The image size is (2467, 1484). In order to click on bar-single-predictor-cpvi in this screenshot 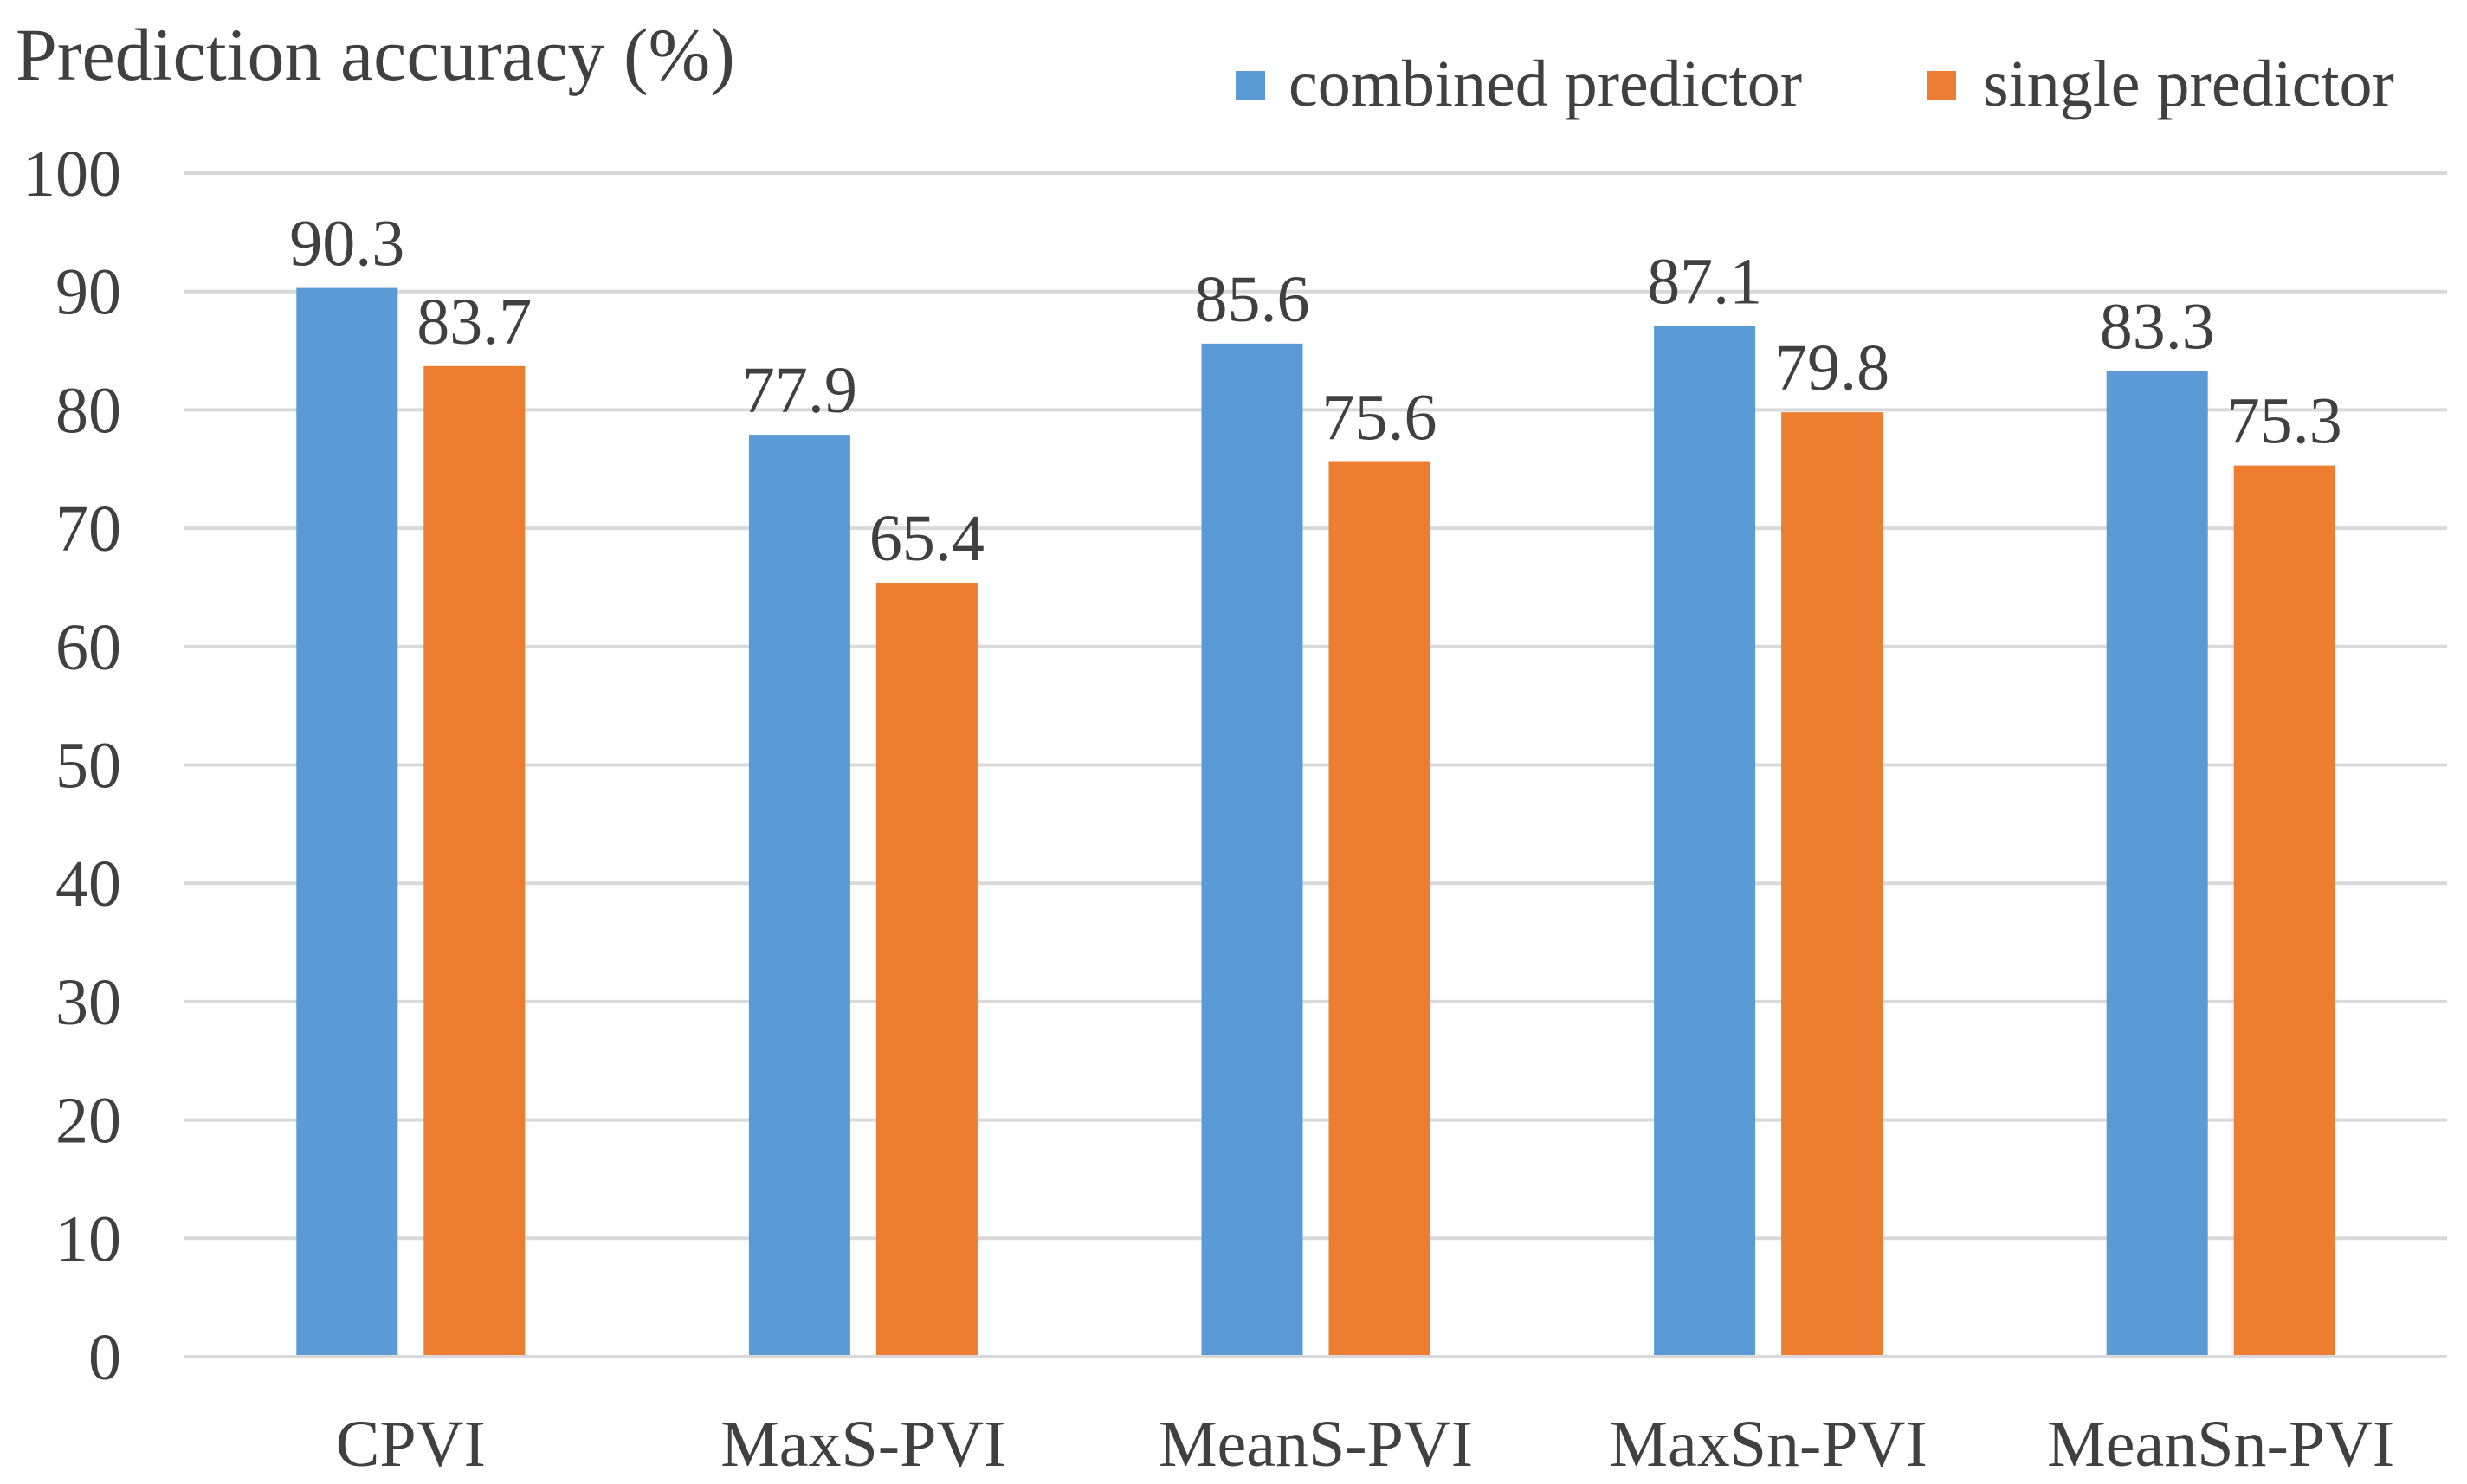, I will do `click(474, 861)`.